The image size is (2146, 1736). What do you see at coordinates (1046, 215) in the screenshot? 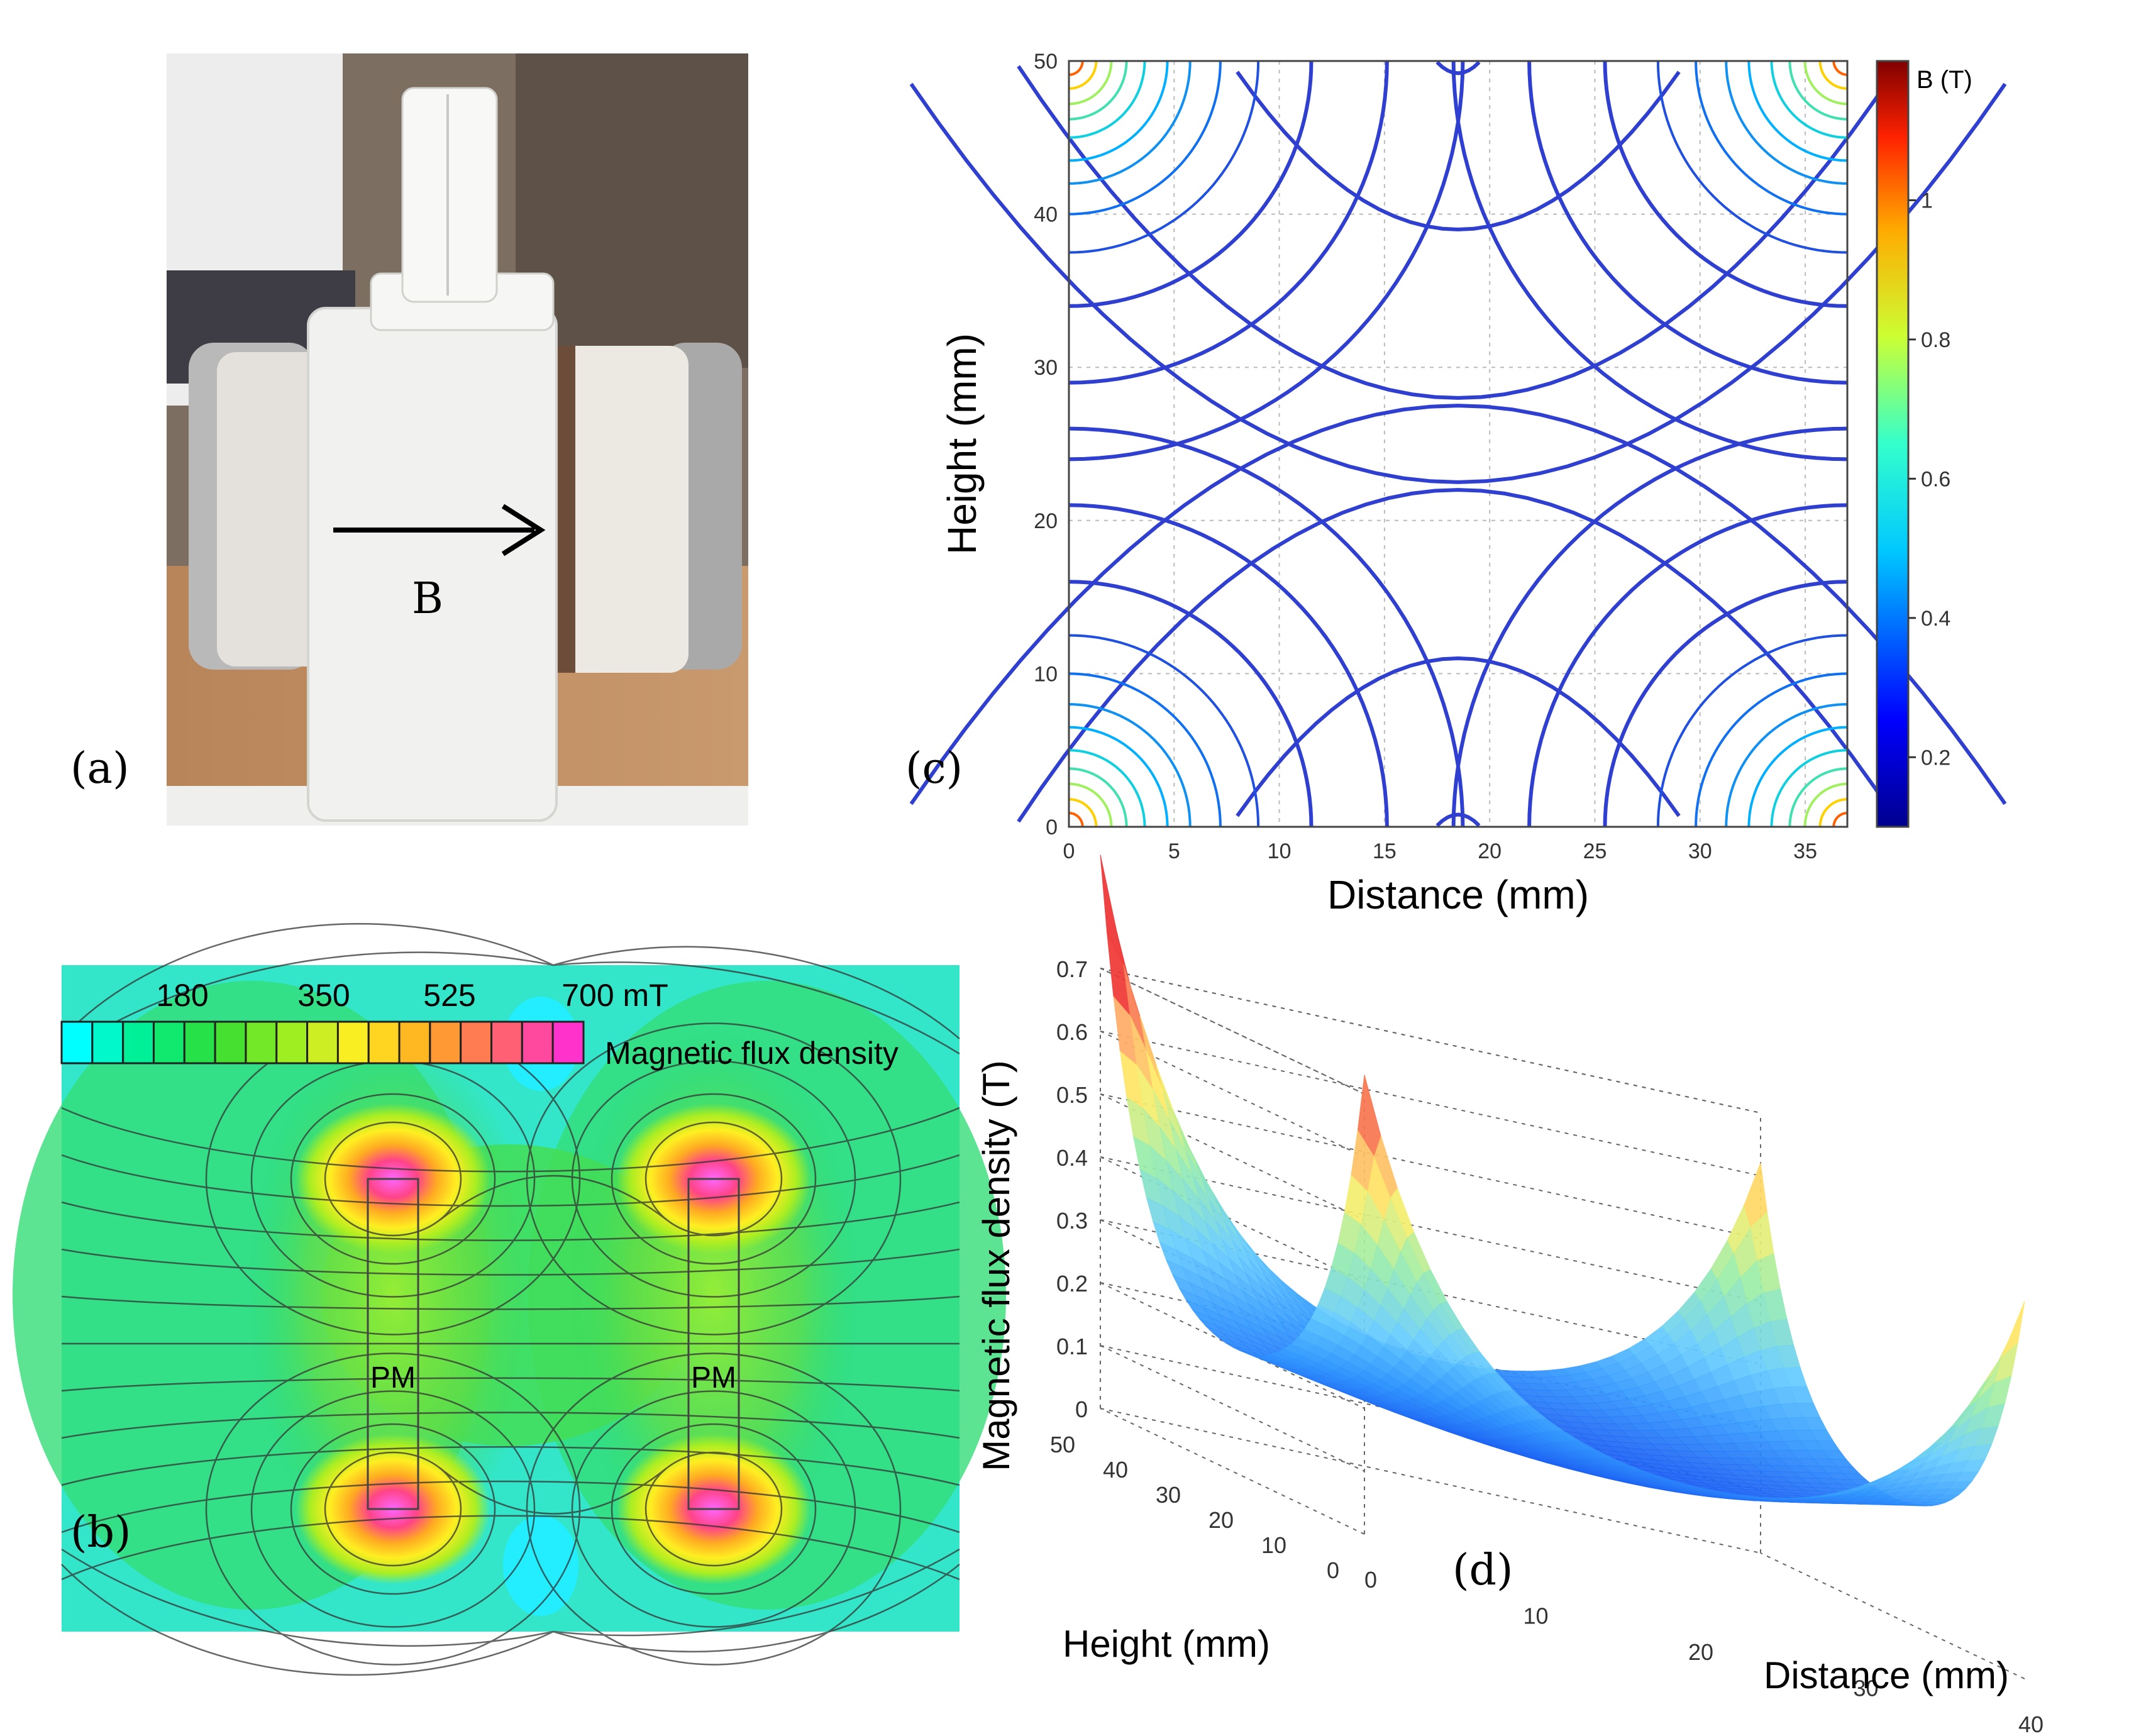
I see `contour-y-tick: 40` at bounding box center [1046, 215].